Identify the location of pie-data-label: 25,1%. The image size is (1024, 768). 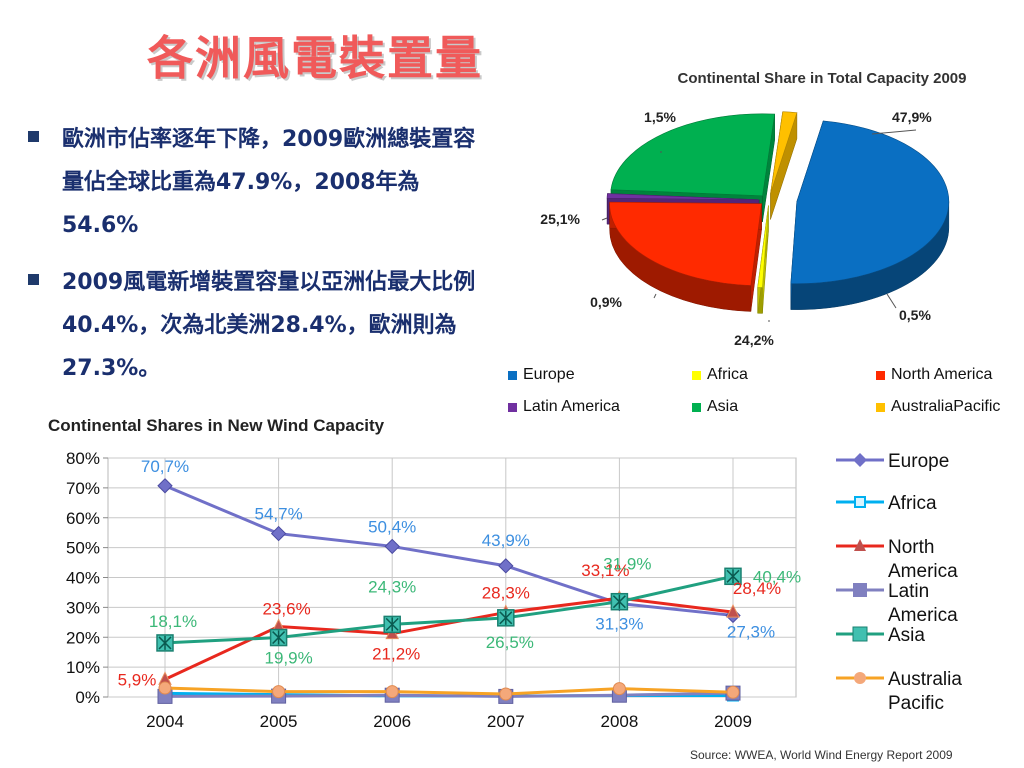
(560, 219).